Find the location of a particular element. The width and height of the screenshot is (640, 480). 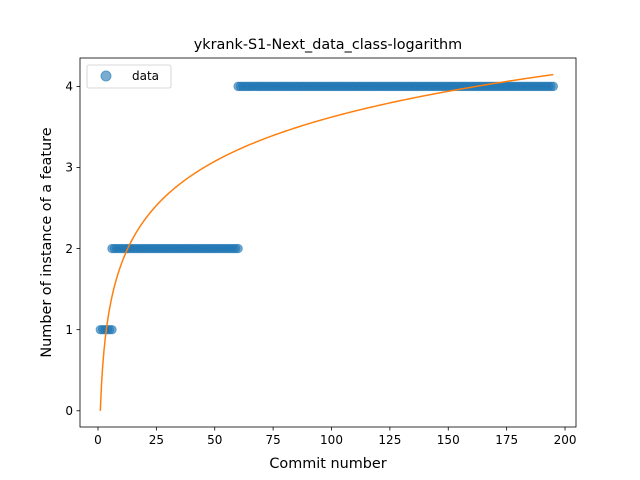

x-axis-label: Commit number is located at coordinates (327, 464).